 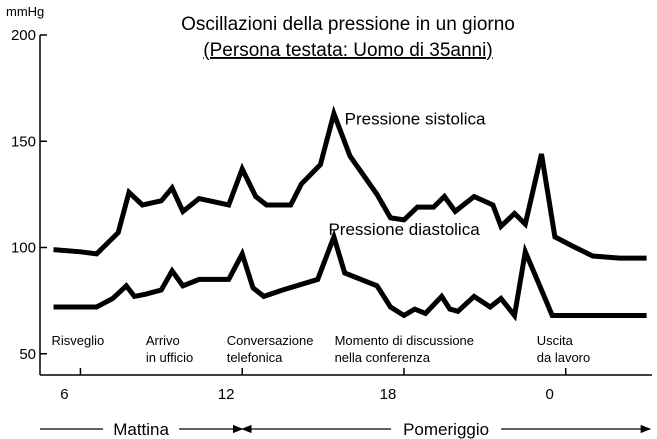 What do you see at coordinates (64, 394) in the screenshot?
I see `x-tick-label: 6` at bounding box center [64, 394].